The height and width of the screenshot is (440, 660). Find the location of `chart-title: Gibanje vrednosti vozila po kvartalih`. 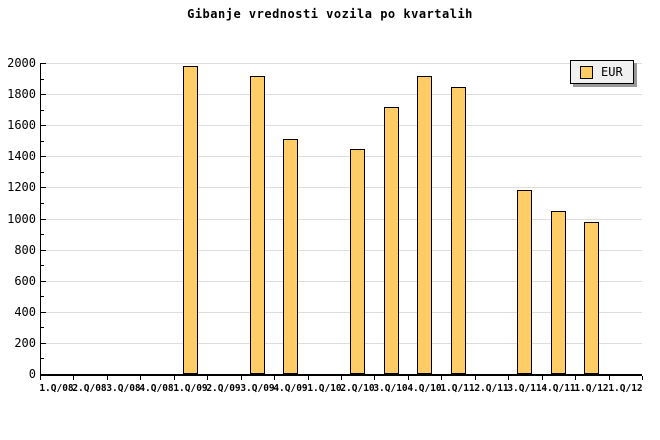

chart-title: Gibanje vrednosti vozila po kvartalih is located at coordinates (330, 14).